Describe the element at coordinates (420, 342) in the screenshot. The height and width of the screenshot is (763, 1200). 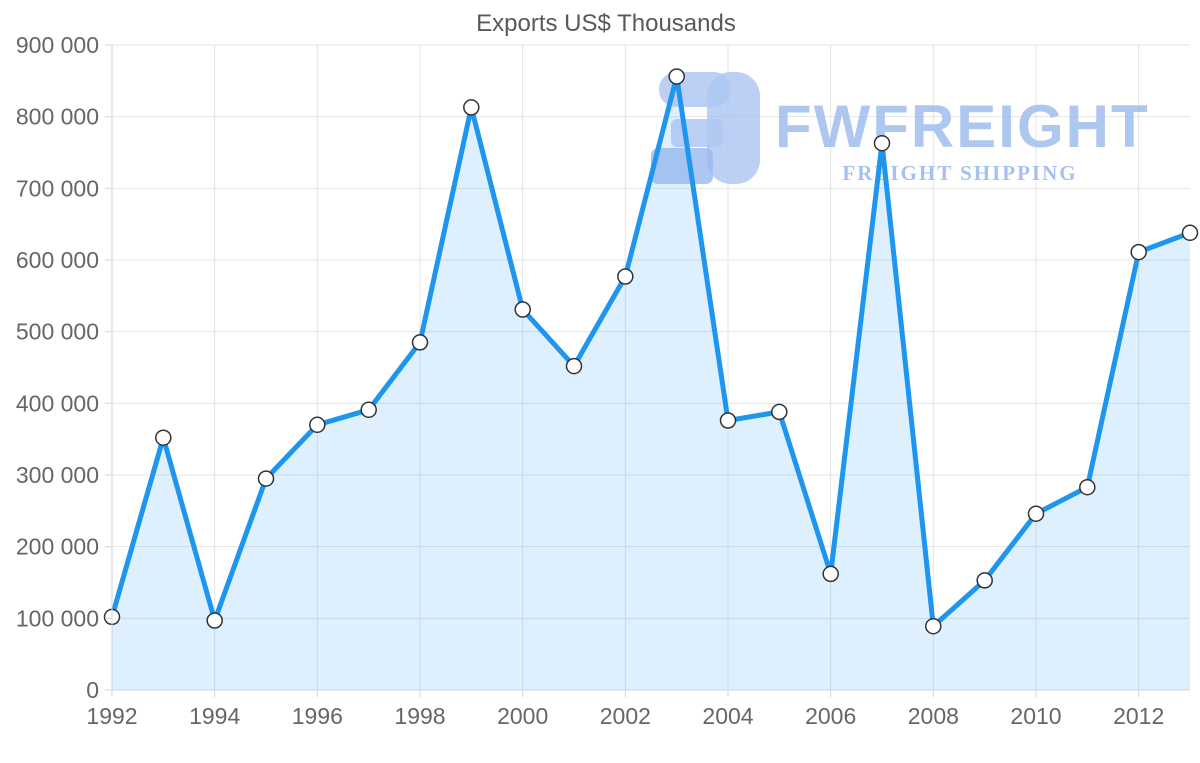
I see `data-point-1998` at that location.